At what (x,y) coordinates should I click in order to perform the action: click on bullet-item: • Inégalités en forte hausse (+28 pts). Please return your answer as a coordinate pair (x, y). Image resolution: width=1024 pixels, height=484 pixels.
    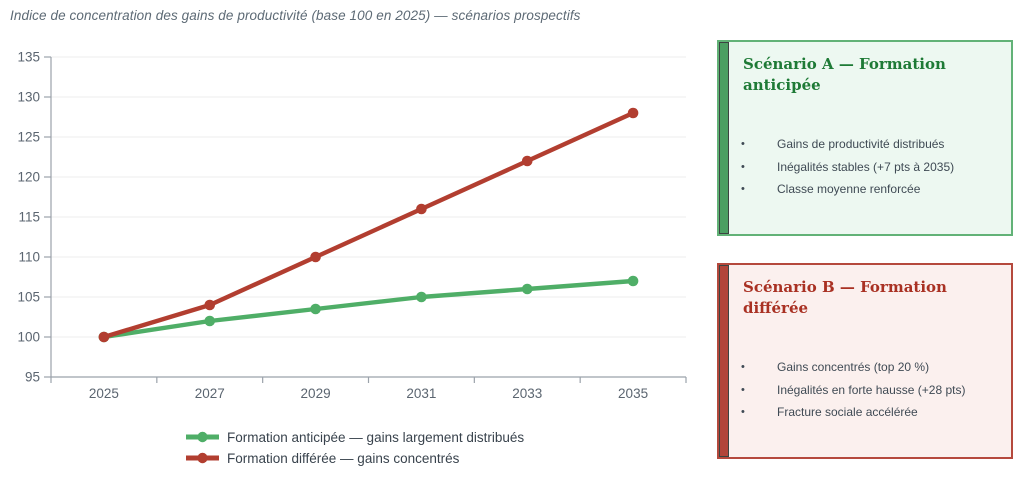
    Looking at the image, I should click on (872, 390).